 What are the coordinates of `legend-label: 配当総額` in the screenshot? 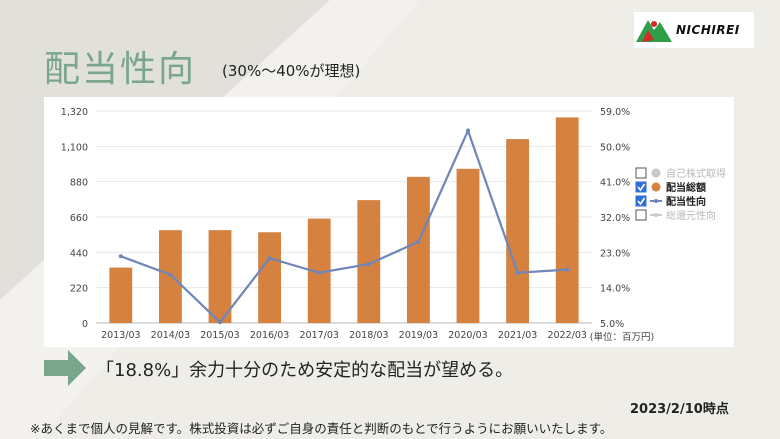 It's located at (686, 187).